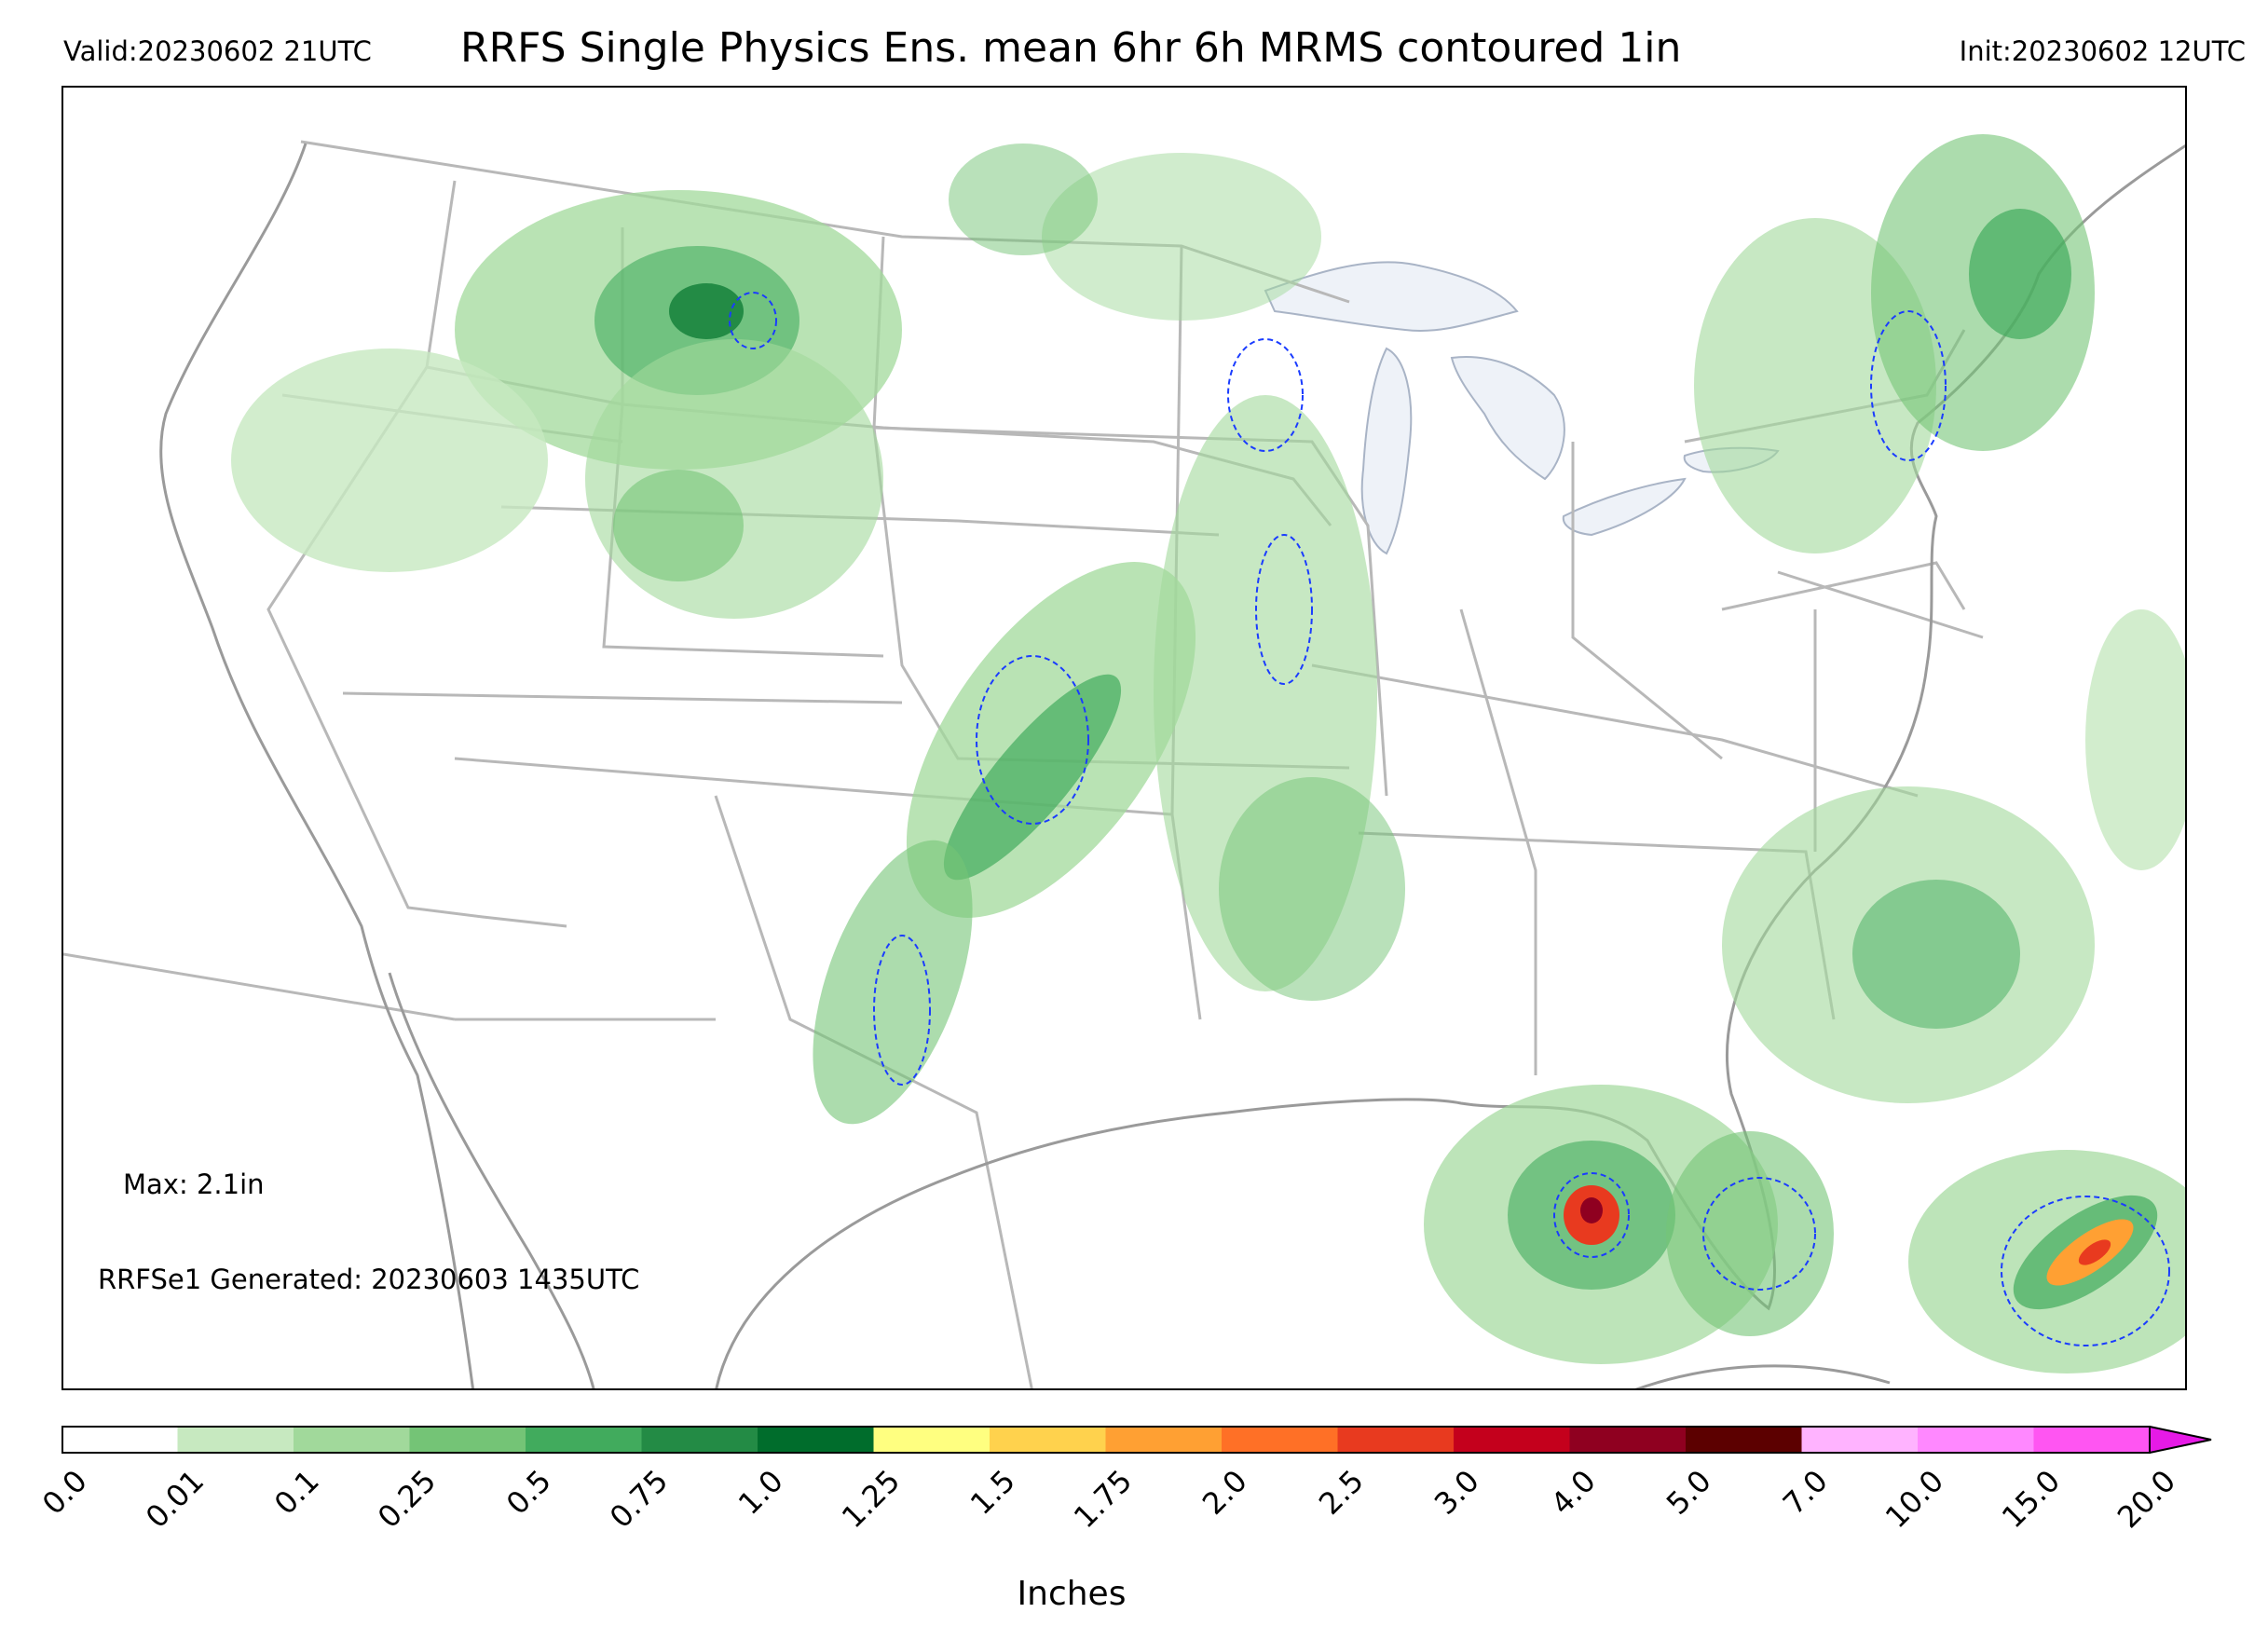  Describe the element at coordinates (174, 1499) in the screenshot. I see `colorbar-tick-label: 0.01` at that location.